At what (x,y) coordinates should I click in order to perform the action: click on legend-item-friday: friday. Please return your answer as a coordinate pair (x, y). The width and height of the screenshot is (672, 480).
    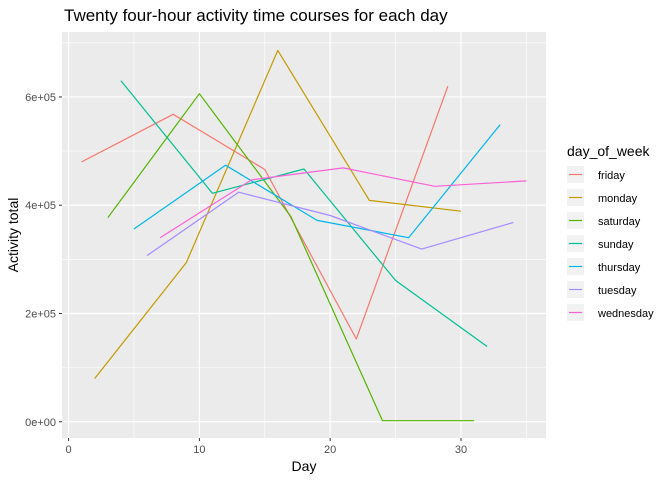
    Looking at the image, I should click on (596, 174).